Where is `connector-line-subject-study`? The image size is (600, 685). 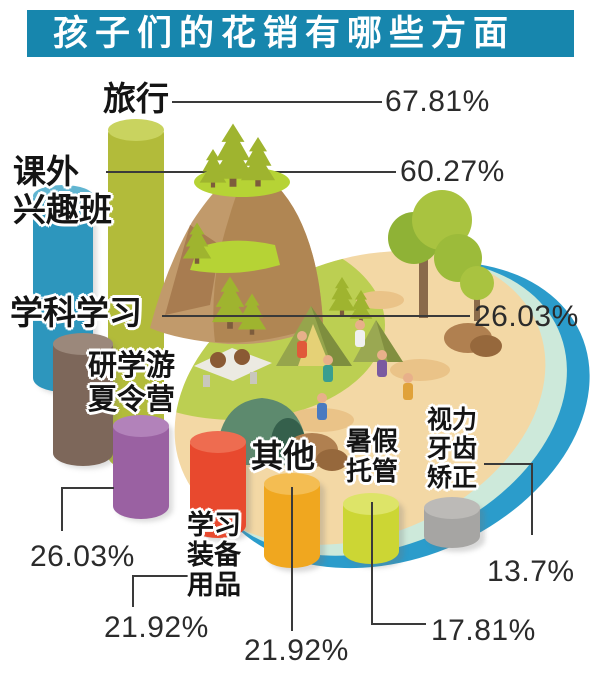
connector-line-subject-study is located at coordinates (316, 316).